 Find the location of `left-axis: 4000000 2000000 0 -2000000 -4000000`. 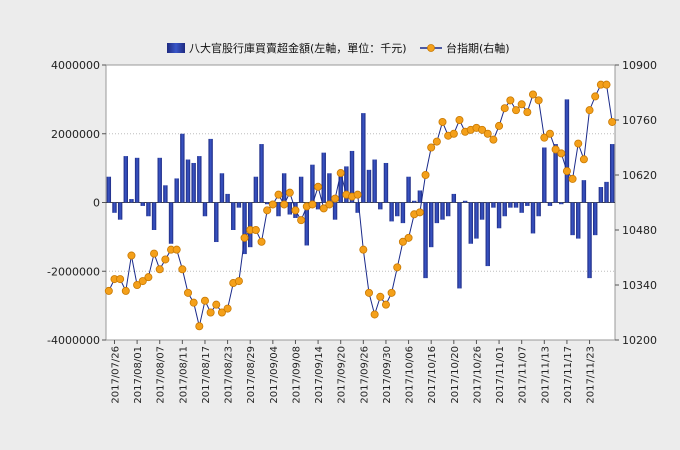

left-axis: 4000000 2000000 0 -2000000 -4000000 is located at coordinates (76, 203).